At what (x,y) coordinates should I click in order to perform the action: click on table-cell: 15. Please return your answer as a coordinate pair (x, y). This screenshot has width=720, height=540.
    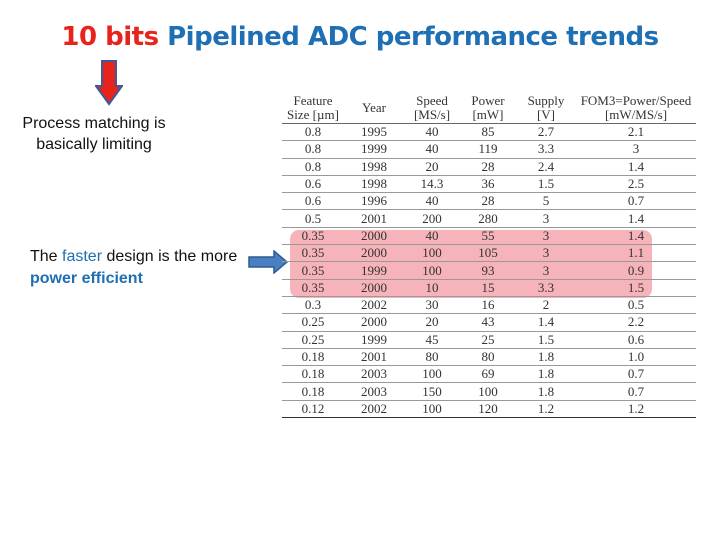
    Looking at the image, I should click on (488, 288).